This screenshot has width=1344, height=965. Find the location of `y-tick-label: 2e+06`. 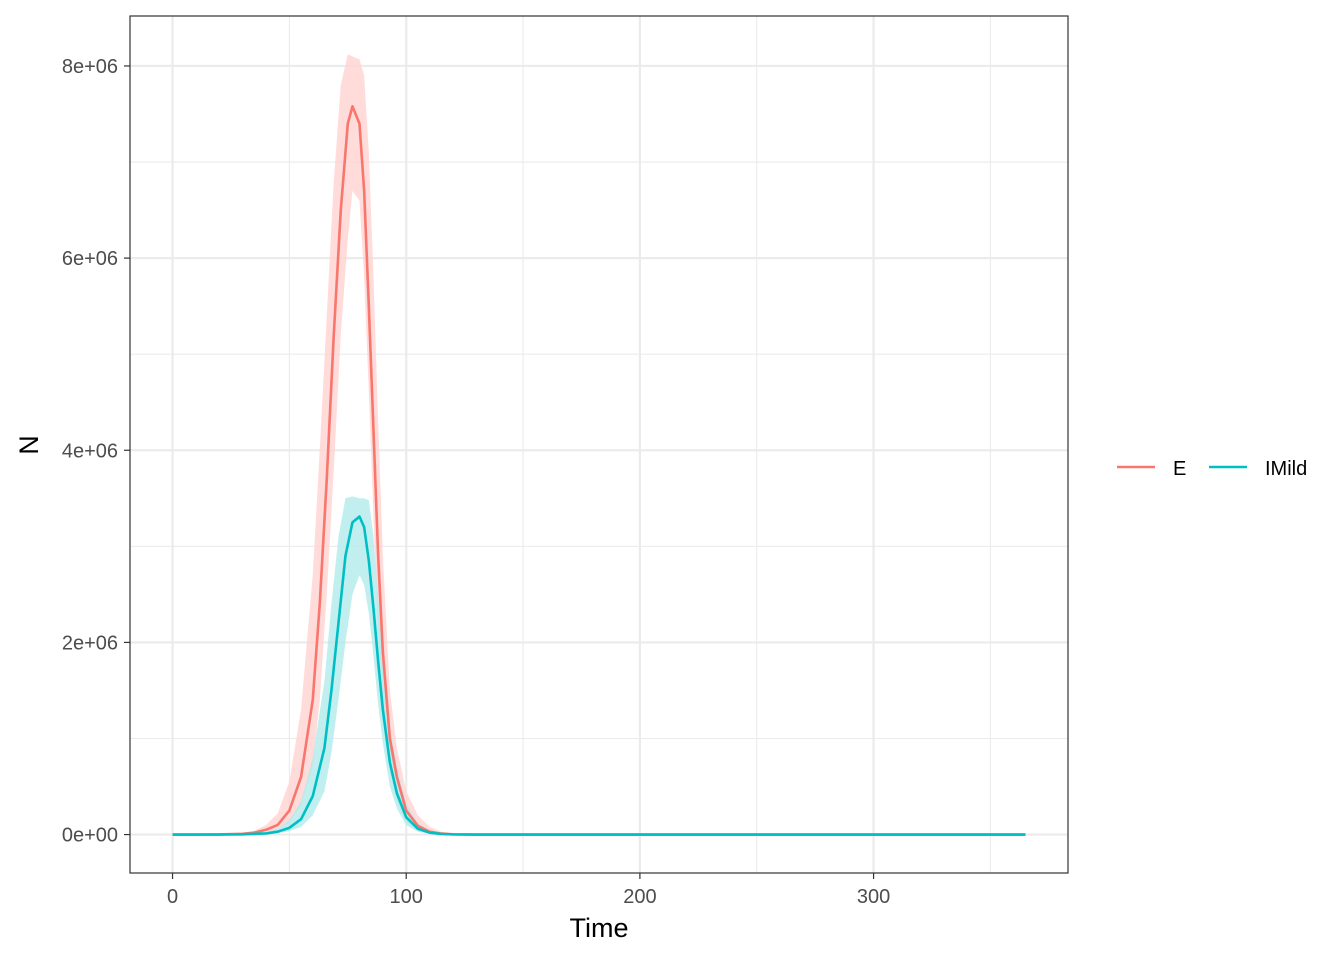

y-tick-label: 2e+06 is located at coordinates (90, 643).